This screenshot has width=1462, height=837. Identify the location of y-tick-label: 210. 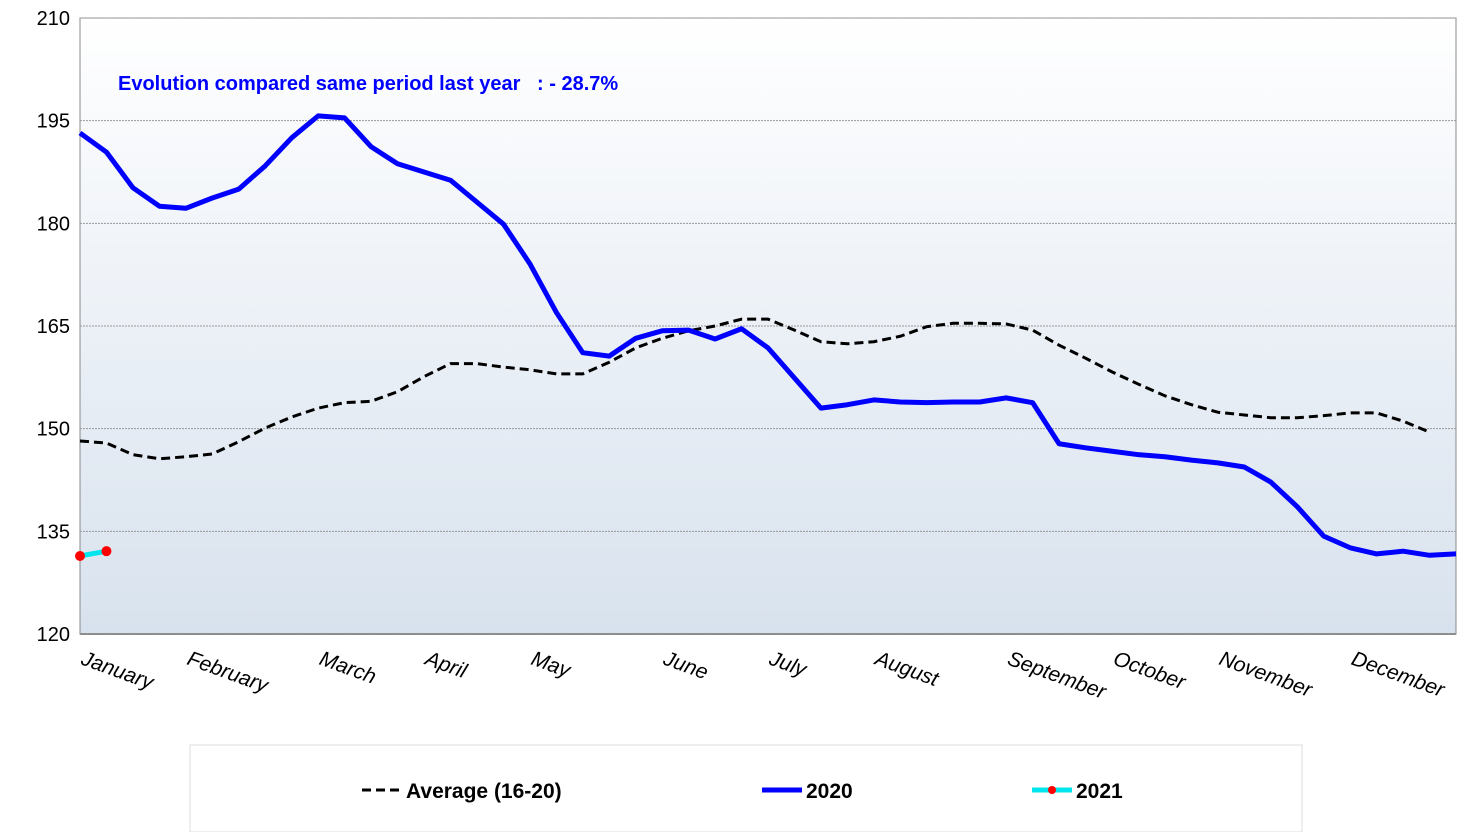
(53, 19).